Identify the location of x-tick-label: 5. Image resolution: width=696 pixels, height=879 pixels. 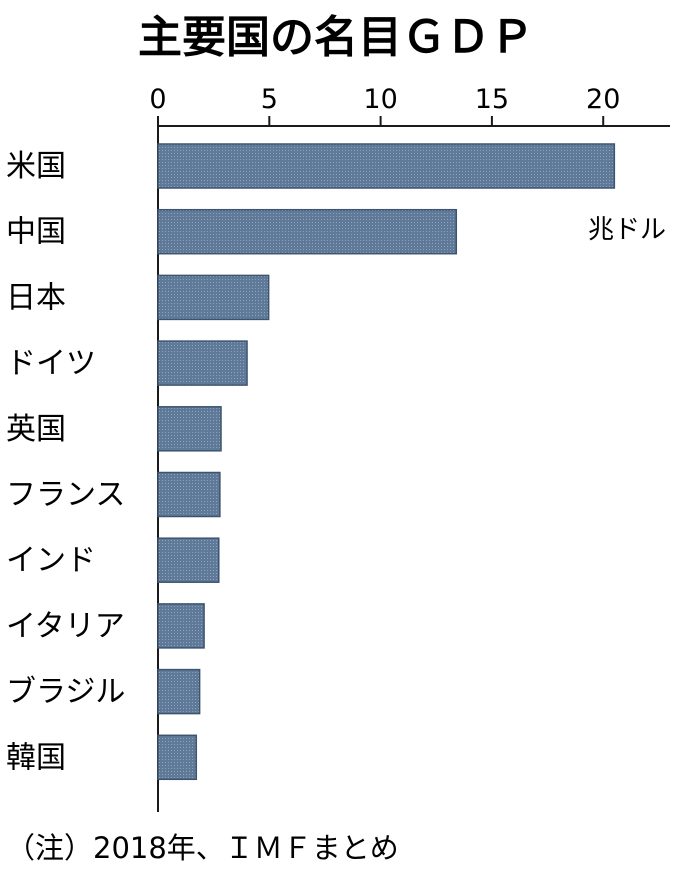
(269, 99).